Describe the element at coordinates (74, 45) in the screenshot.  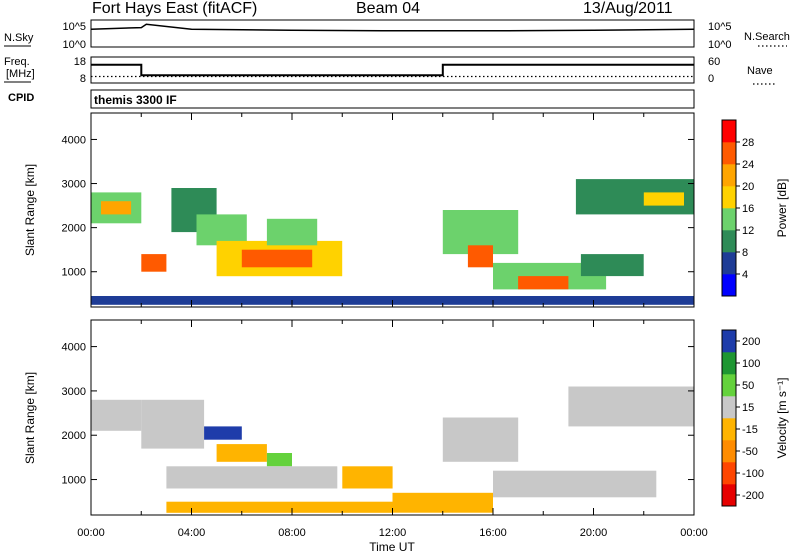
I see `noise-left-tick-bottom: 10^0` at that location.